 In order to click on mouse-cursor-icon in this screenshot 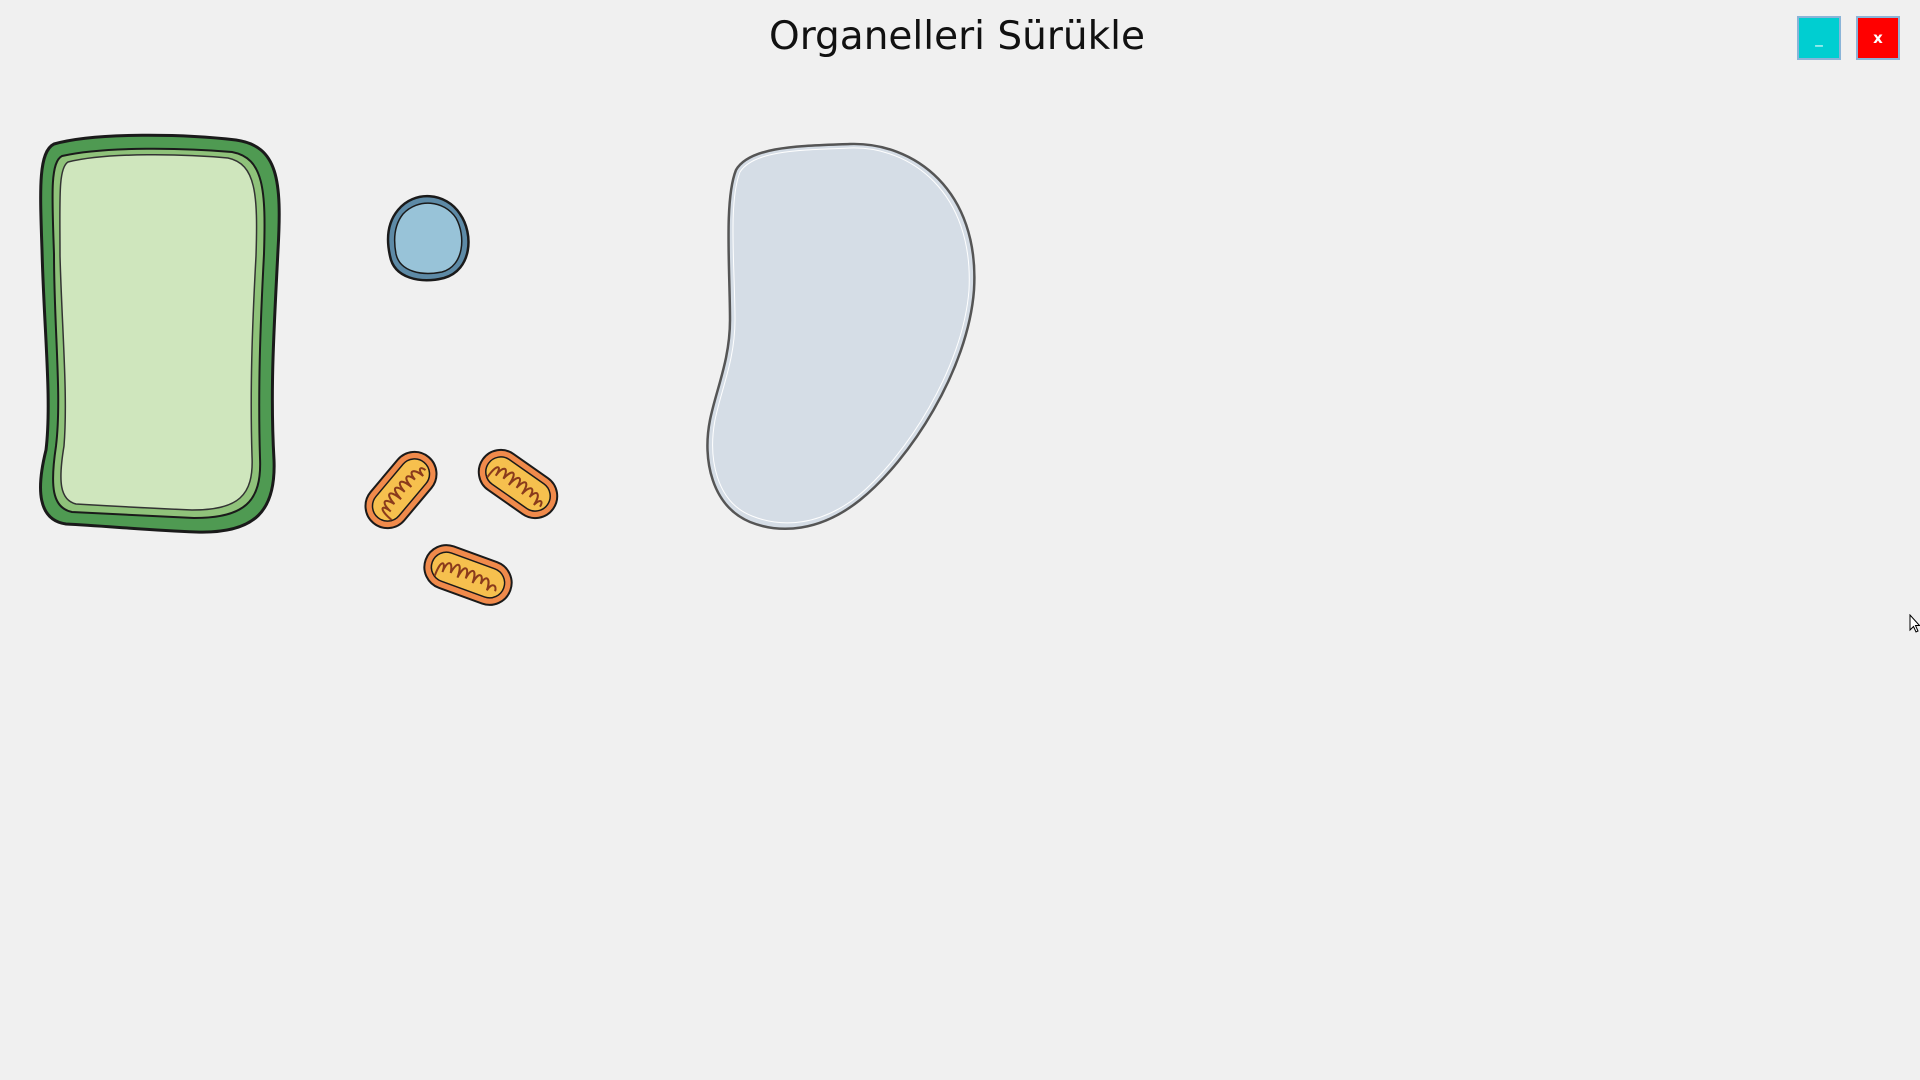, I will do `click(1914, 623)`.